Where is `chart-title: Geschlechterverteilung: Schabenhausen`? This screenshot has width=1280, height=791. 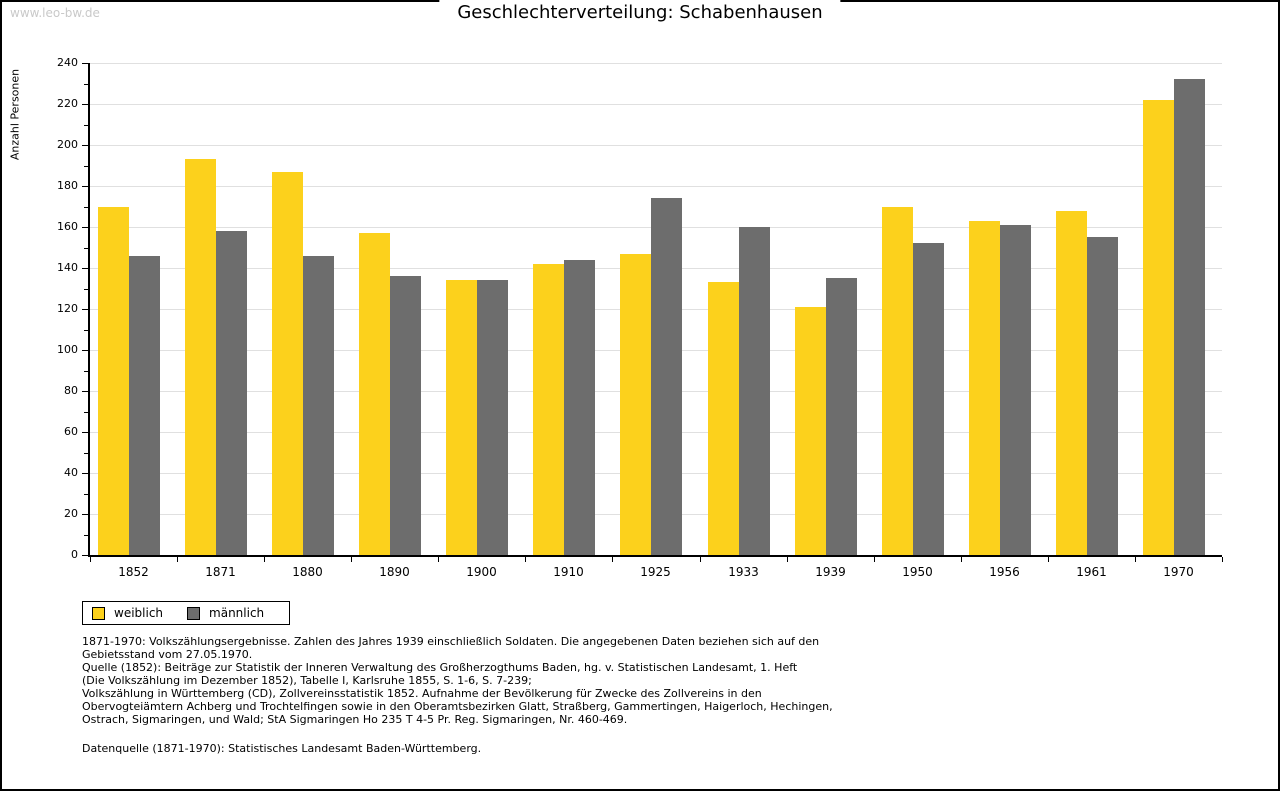
chart-title: Geschlechterverteilung: Schabenhausen is located at coordinates (640, 13).